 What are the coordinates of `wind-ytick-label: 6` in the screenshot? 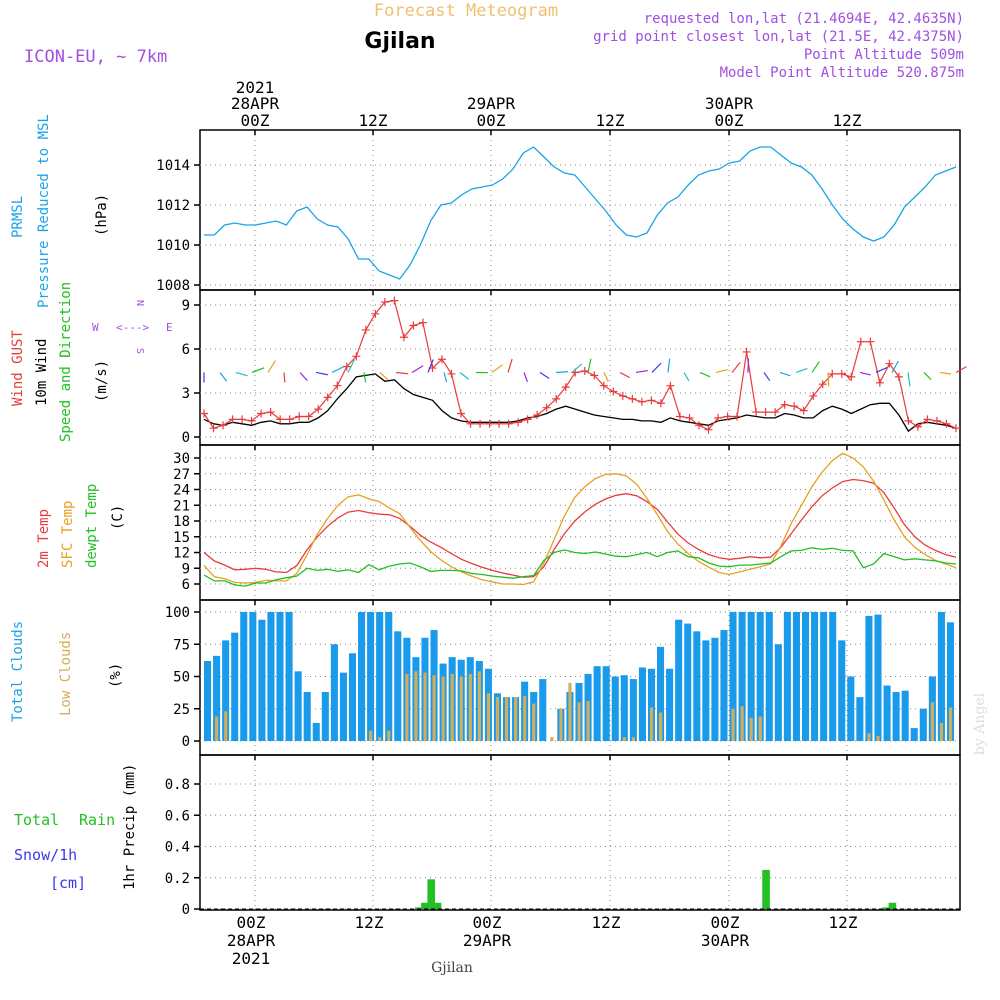 It's located at (186, 350).